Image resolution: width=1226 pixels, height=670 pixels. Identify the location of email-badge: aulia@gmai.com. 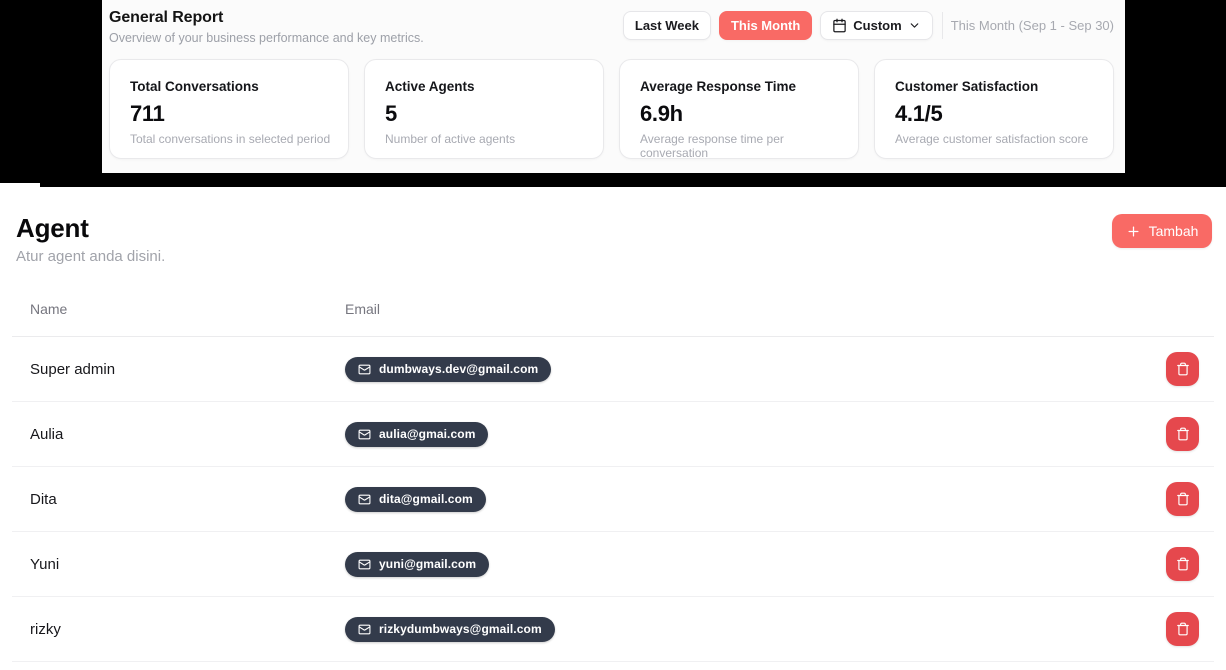
(417, 434).